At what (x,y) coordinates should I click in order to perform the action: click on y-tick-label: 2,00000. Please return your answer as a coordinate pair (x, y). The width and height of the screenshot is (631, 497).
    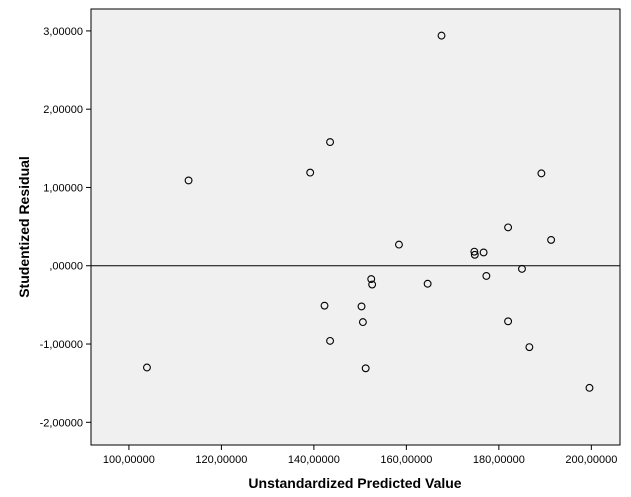
    Looking at the image, I should click on (63, 110).